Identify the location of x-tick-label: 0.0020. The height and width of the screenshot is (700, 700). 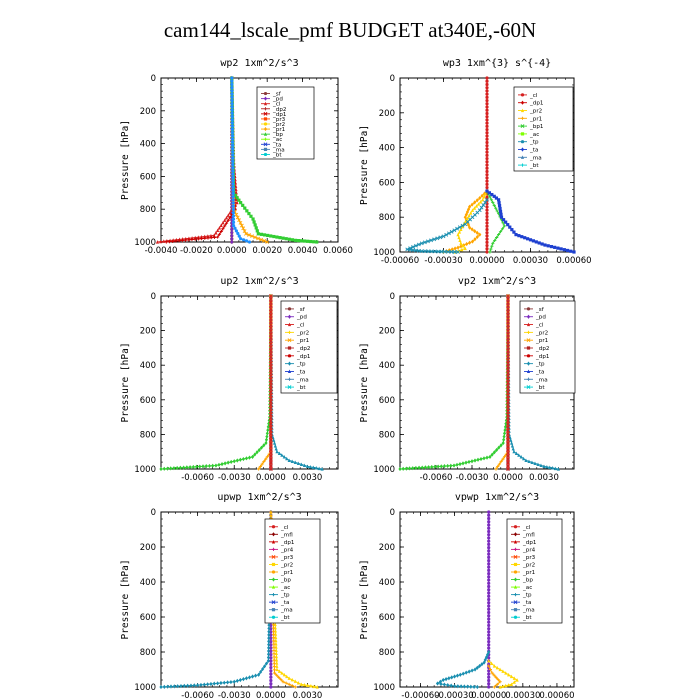
(267, 251).